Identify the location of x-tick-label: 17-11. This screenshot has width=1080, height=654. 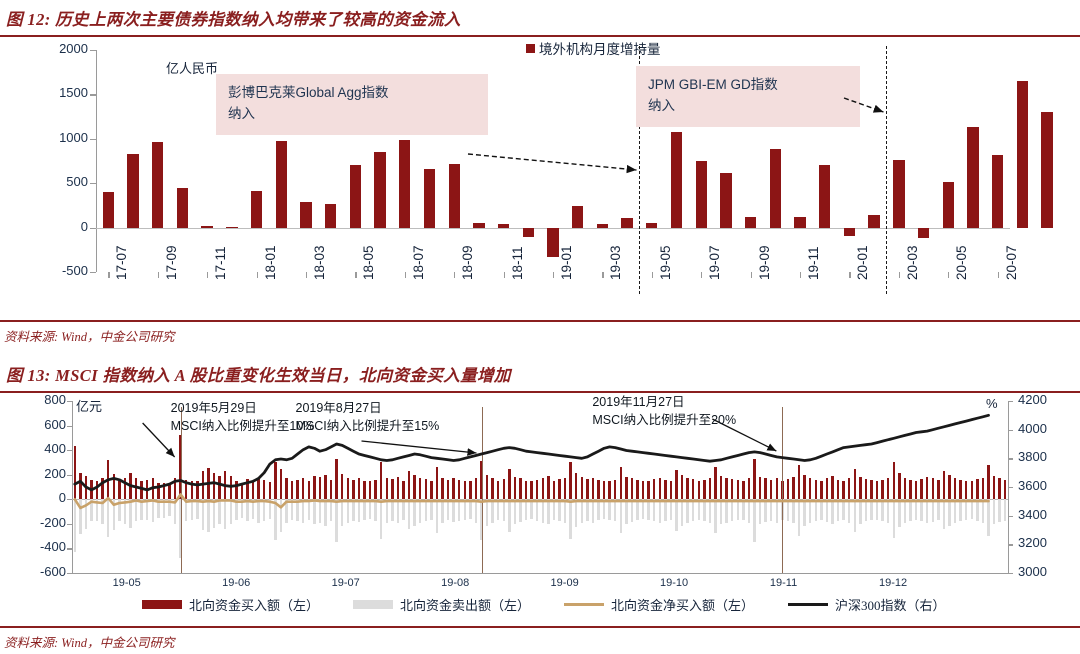
(221, 263).